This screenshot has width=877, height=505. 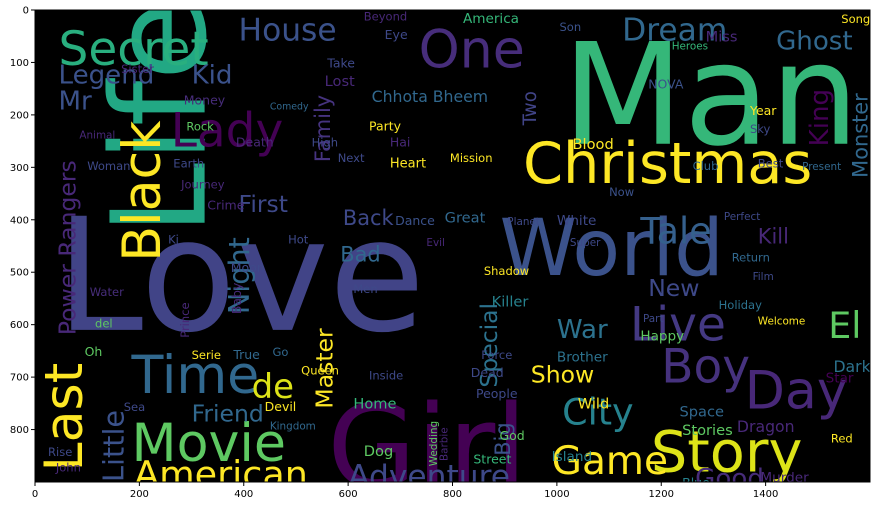 I want to click on word-adventure: Adventure, so click(x=429, y=477).